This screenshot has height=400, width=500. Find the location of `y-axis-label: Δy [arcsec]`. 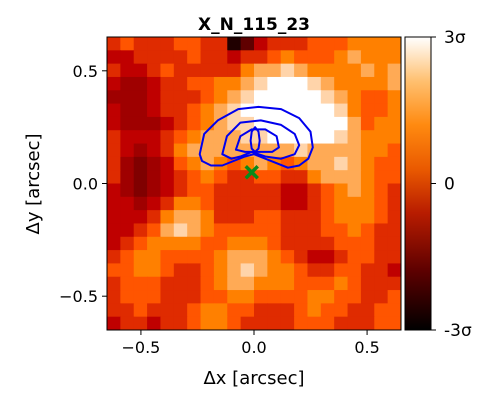

y-axis-label: Δy [arcsec] is located at coordinates (33, 183).